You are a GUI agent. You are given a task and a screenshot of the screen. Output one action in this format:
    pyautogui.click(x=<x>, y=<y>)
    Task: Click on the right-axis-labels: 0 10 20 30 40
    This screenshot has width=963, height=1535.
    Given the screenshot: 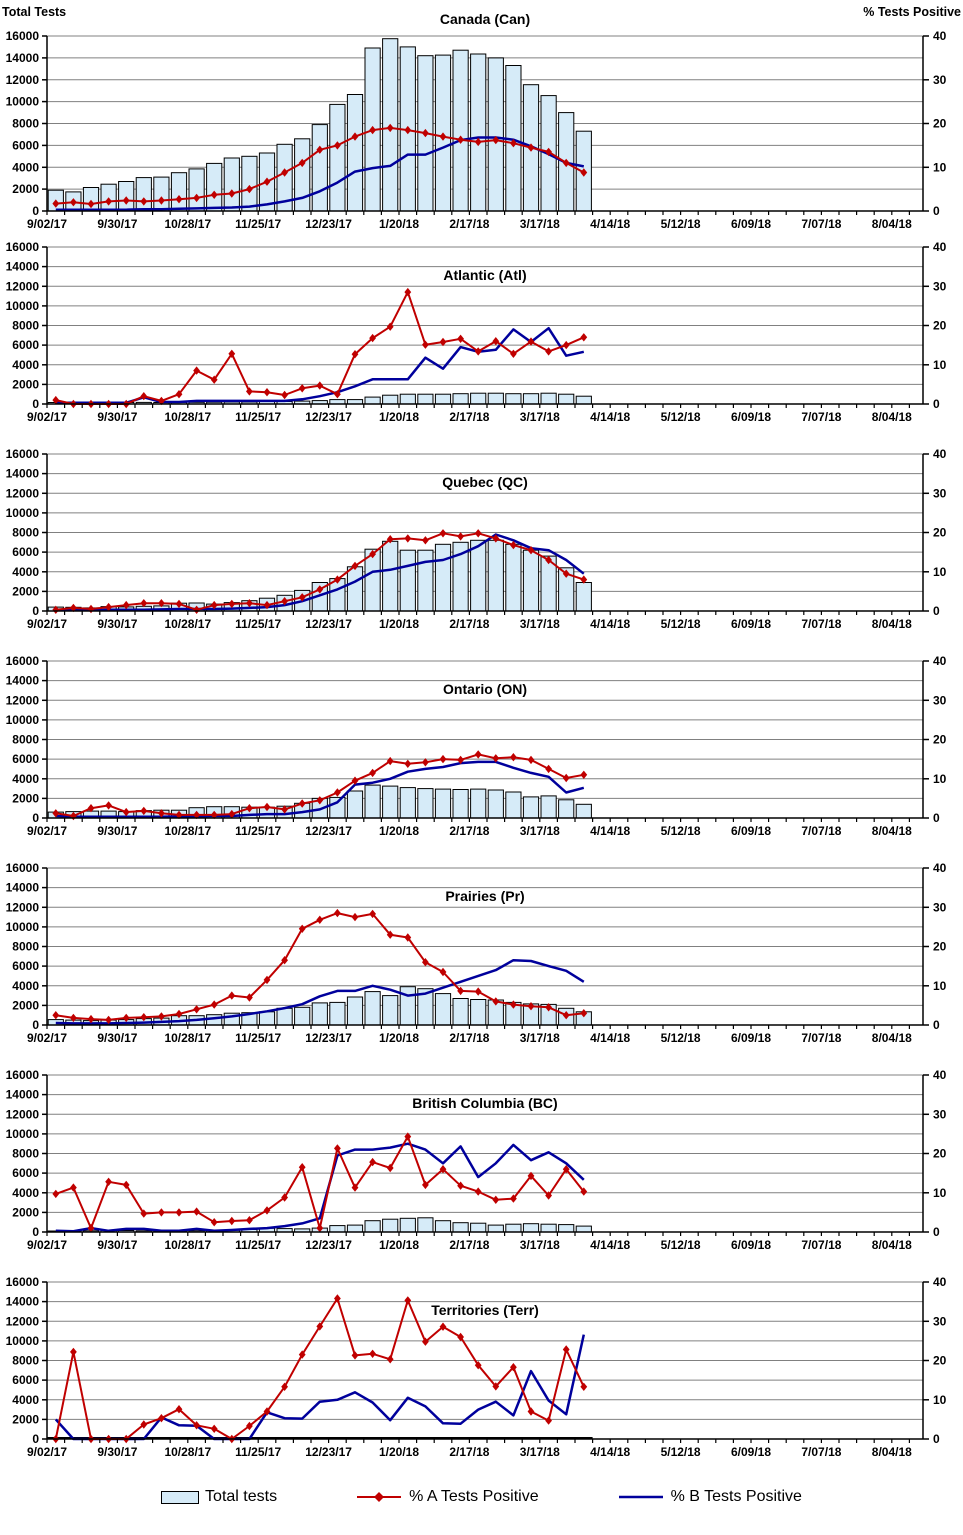 What is the action you would take?
    pyautogui.click(x=935, y=739)
    